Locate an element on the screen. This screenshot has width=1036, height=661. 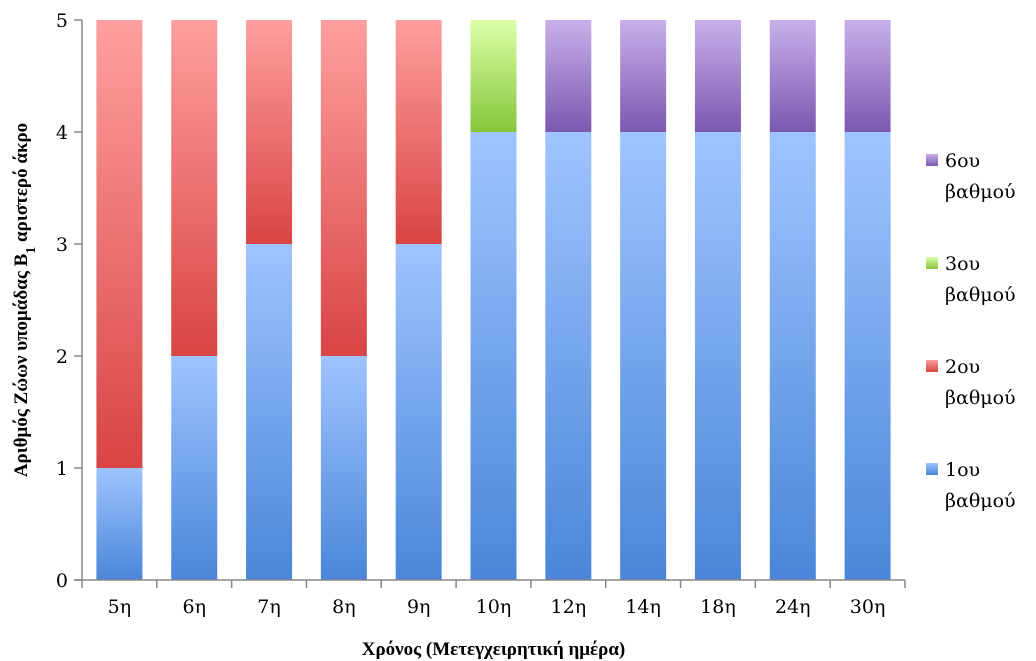
y-tick-label: 2 is located at coordinates (62, 357).